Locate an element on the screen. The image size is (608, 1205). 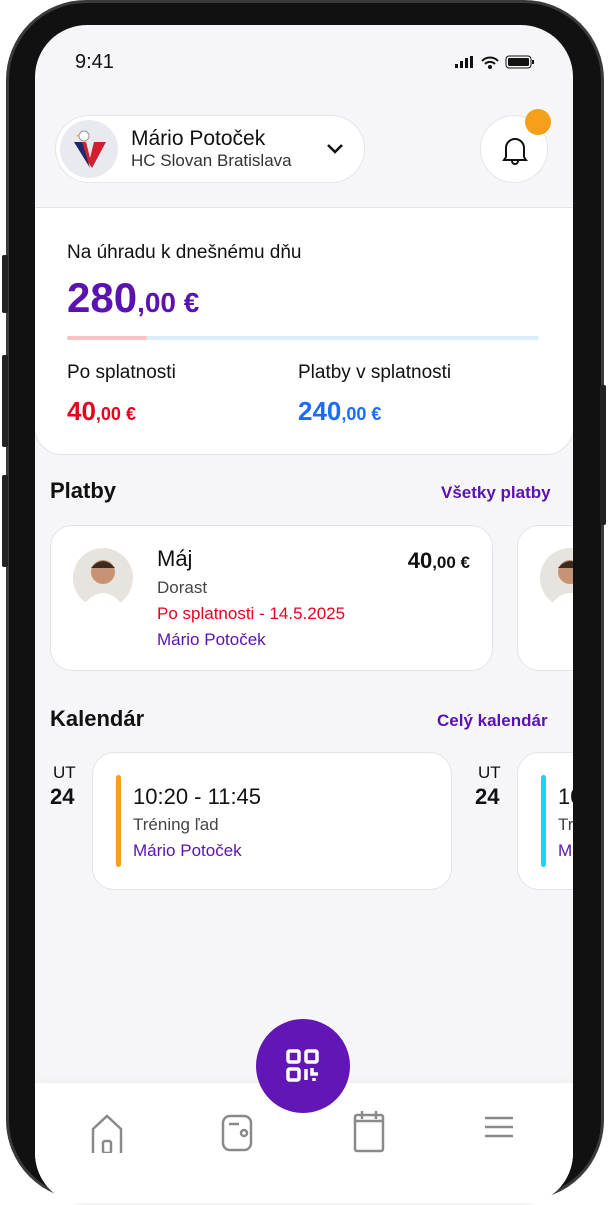
overdue-label: Po splatnosti is located at coordinates (121, 372).